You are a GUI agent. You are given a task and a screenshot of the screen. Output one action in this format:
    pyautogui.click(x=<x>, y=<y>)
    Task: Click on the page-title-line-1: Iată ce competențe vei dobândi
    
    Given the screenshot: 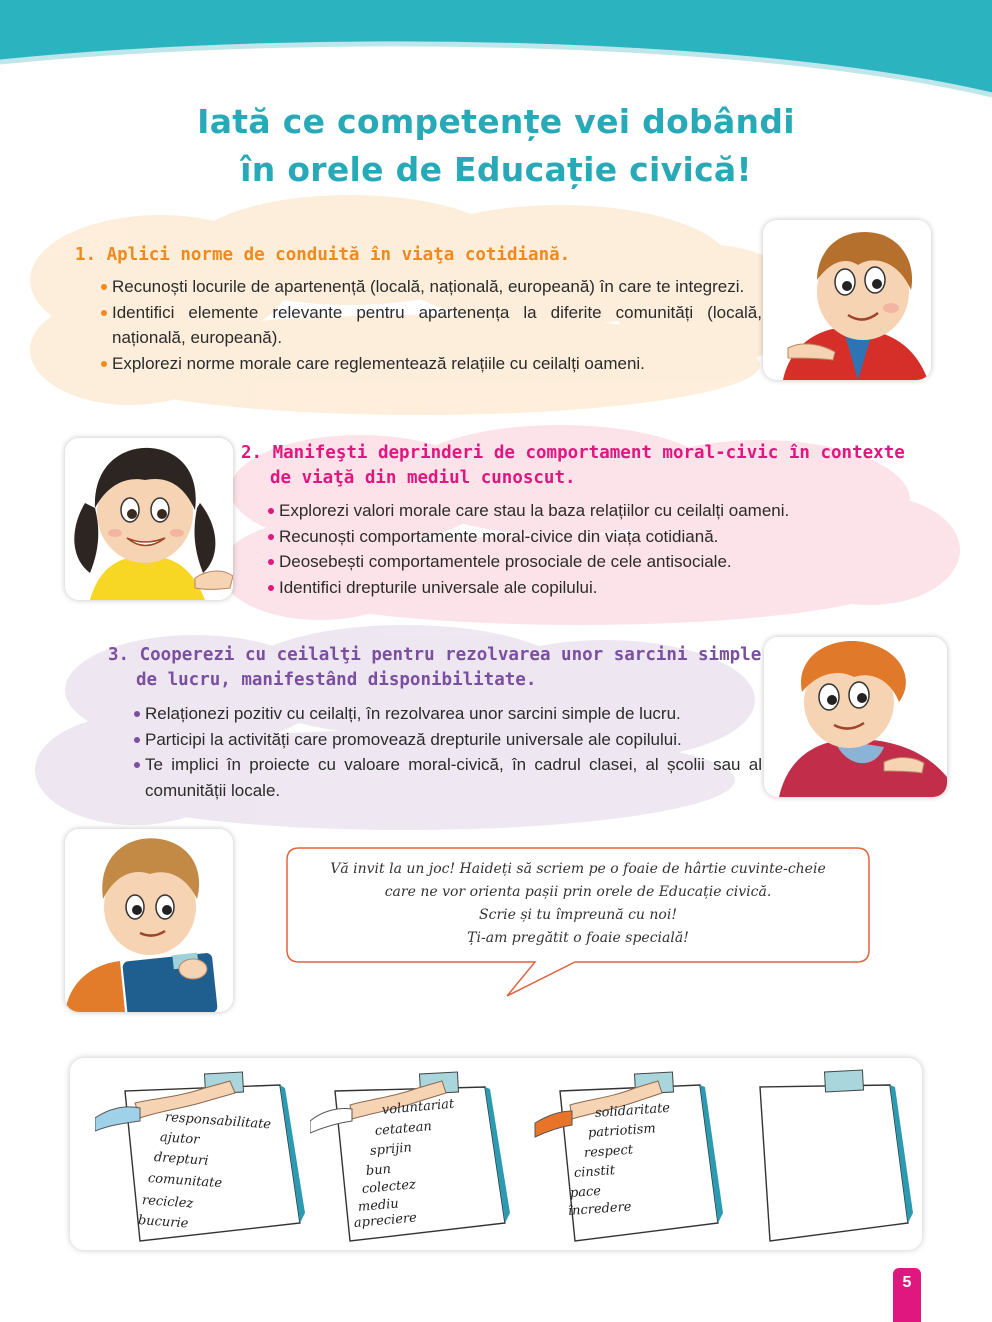 What is the action you would take?
    pyautogui.click(x=496, y=121)
    